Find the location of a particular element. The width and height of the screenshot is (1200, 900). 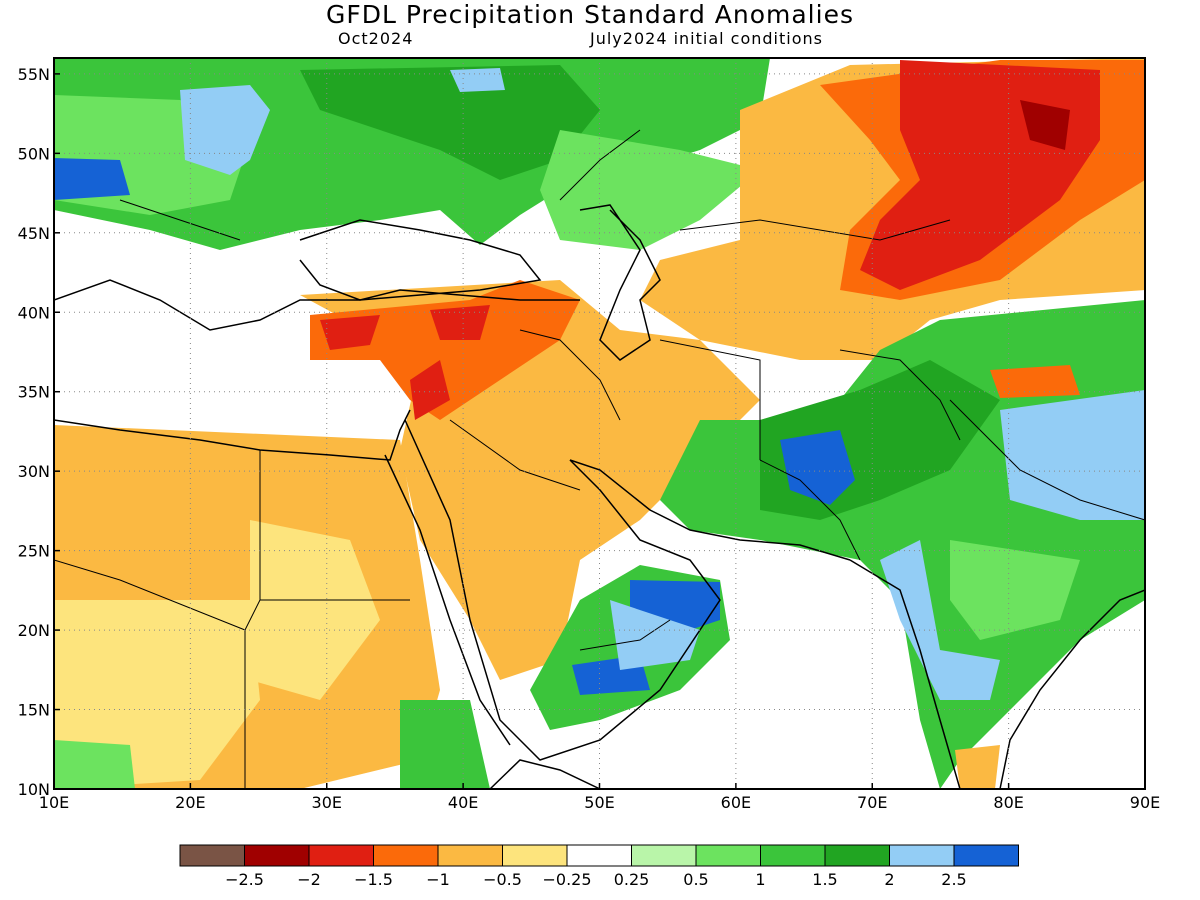

coastline-arabia is located at coordinates (562, 590).